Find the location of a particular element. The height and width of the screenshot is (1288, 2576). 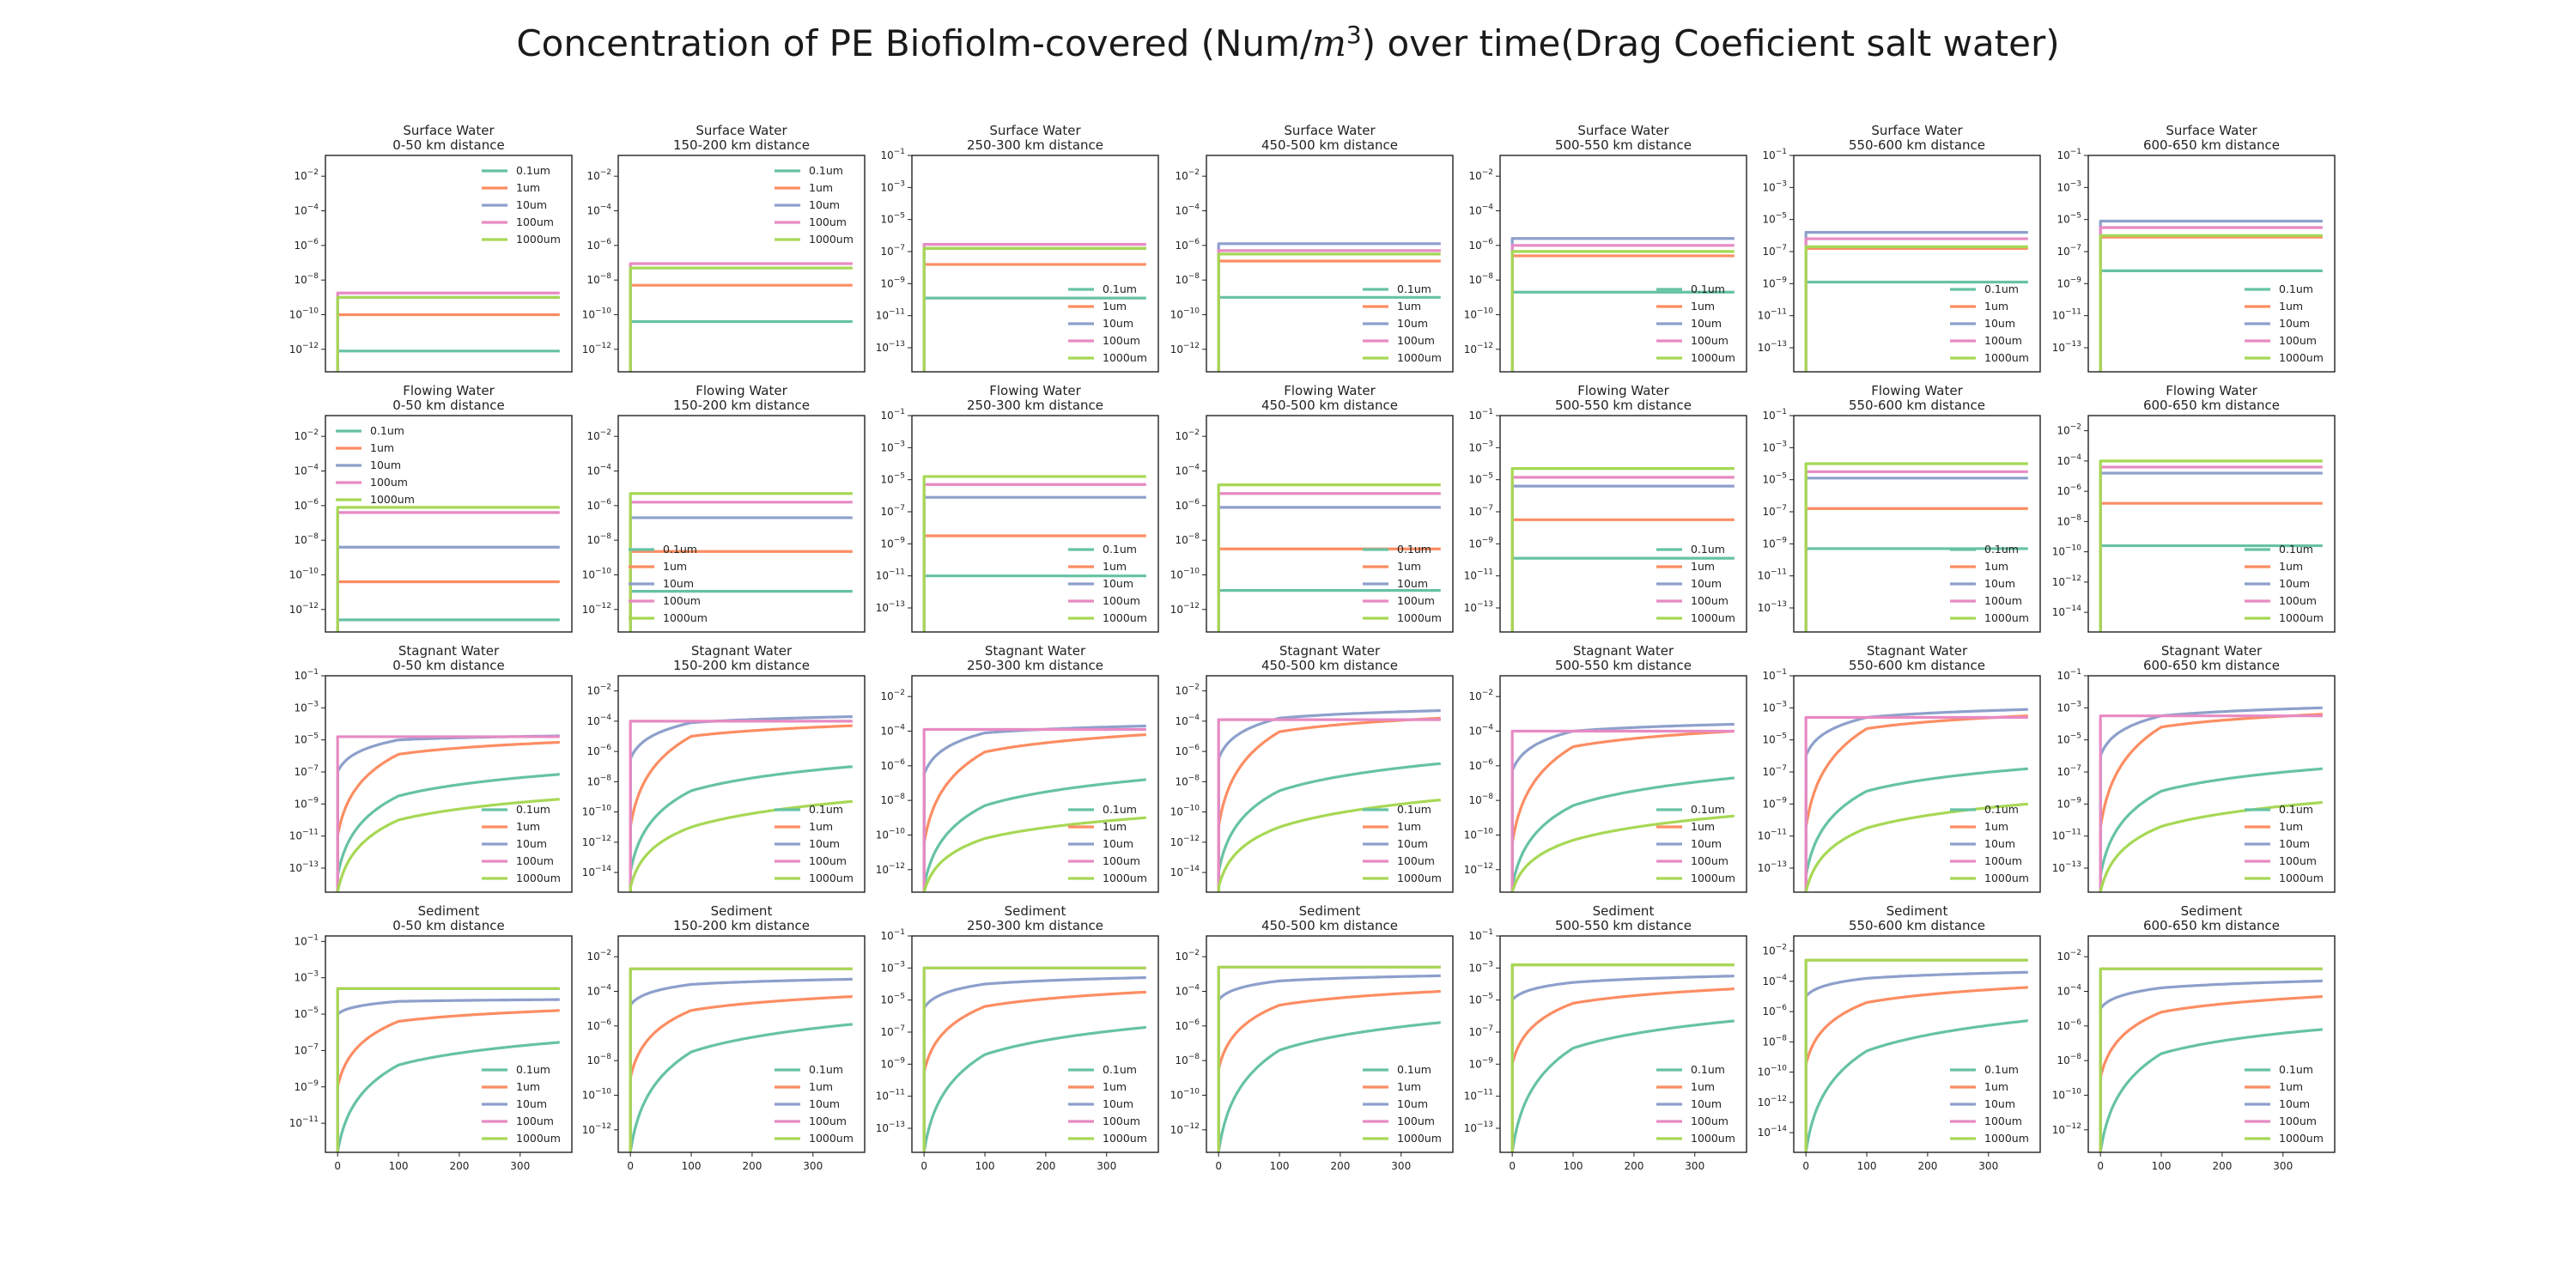

subplot-title-line: 150-200 km distance is located at coordinates (742, 665).